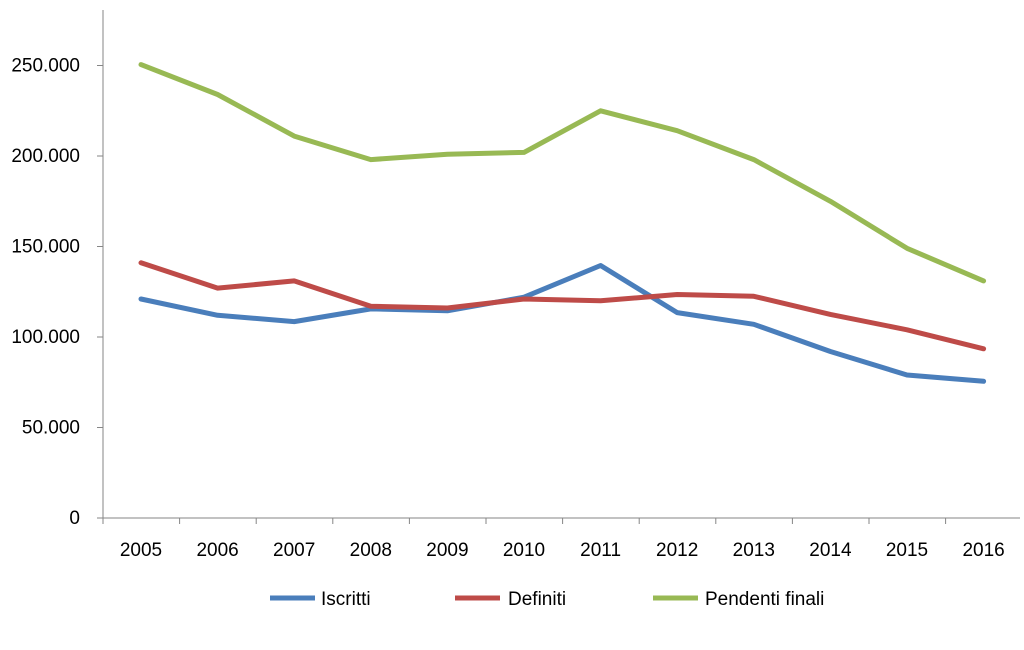 The width and height of the screenshot is (1024, 650). Describe the element at coordinates (600, 550) in the screenshot. I see `x-tick-label: 2011` at that location.